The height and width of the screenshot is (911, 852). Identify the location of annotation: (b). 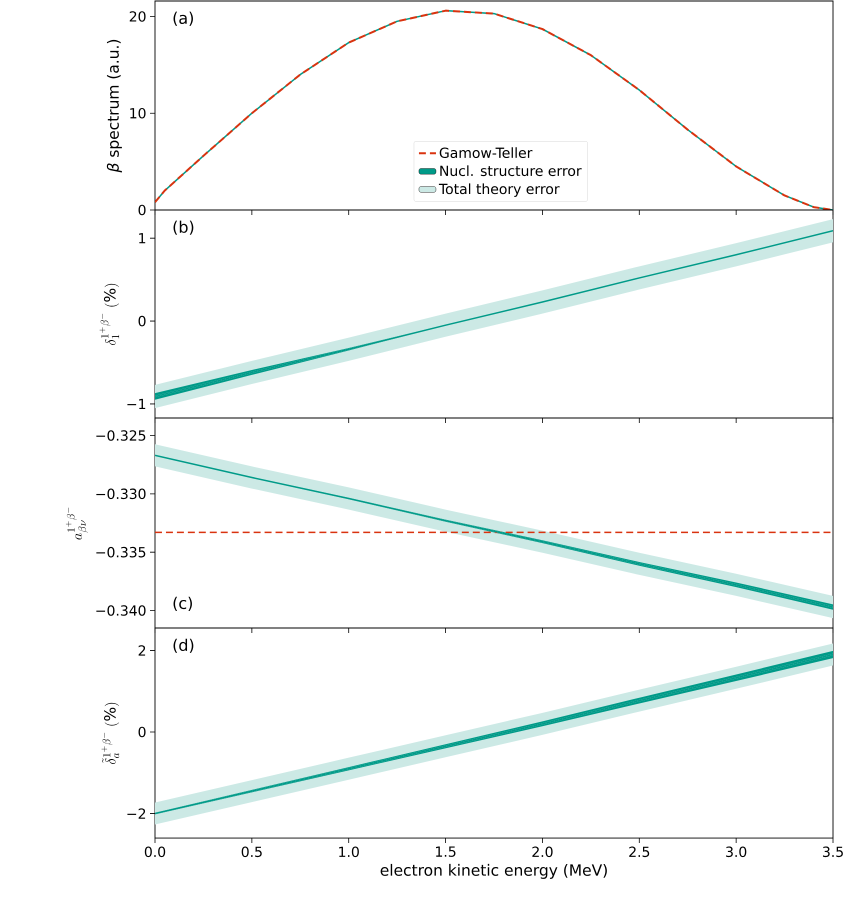
(184, 227).